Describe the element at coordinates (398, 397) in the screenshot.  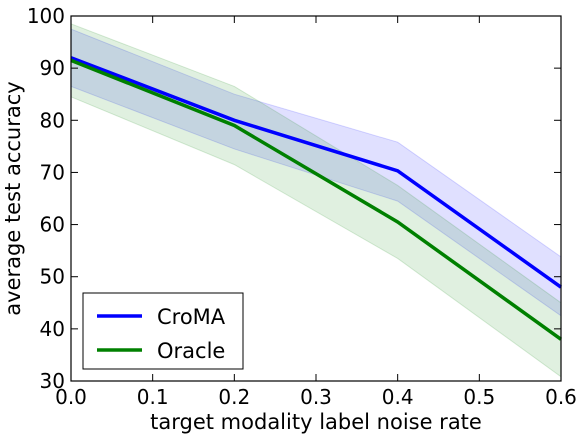
I see `x-tick-label: 0.4` at that location.